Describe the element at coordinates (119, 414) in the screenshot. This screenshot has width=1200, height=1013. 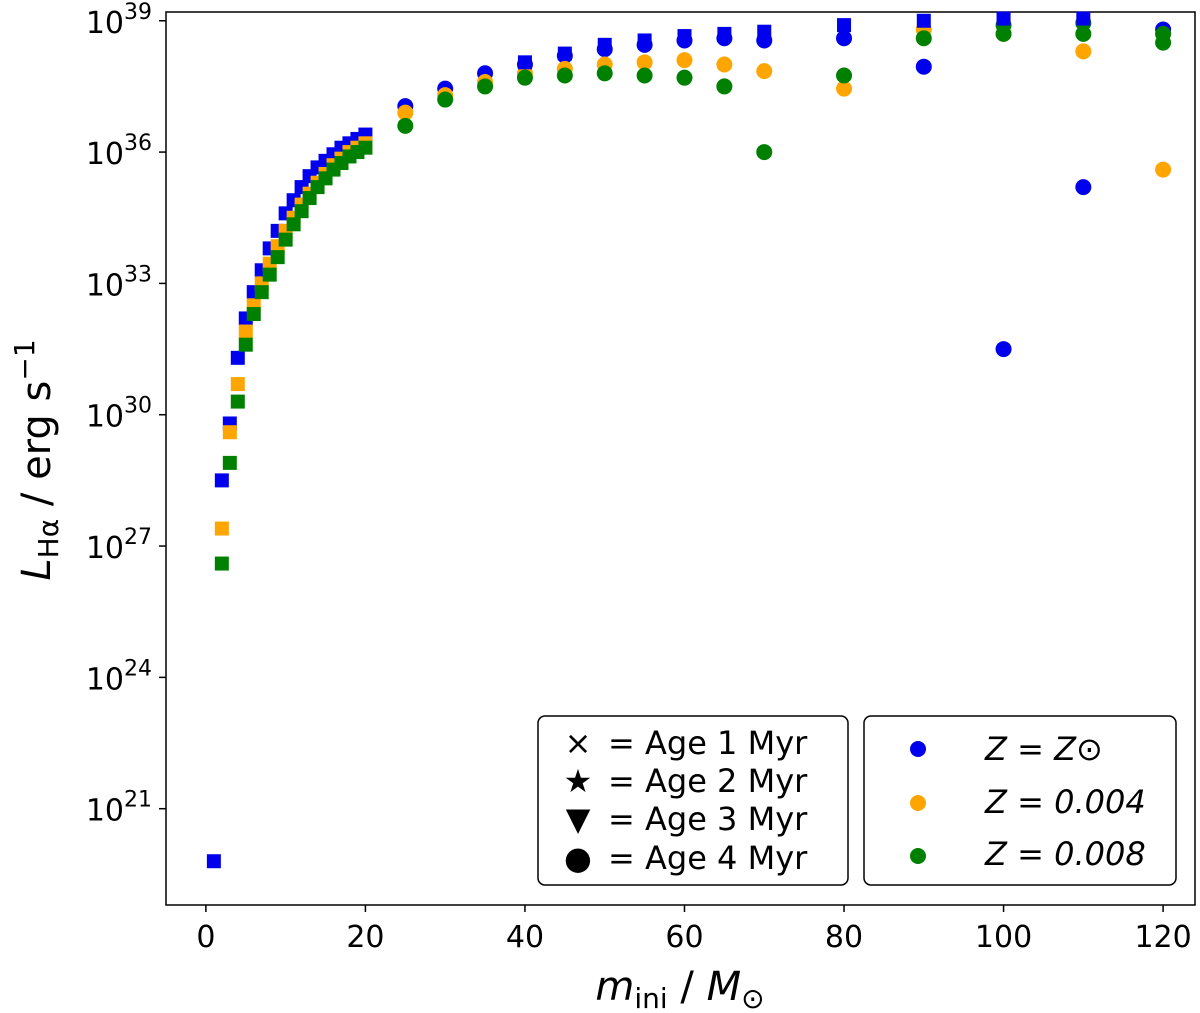
I see `y-tick-label: 1030` at that location.